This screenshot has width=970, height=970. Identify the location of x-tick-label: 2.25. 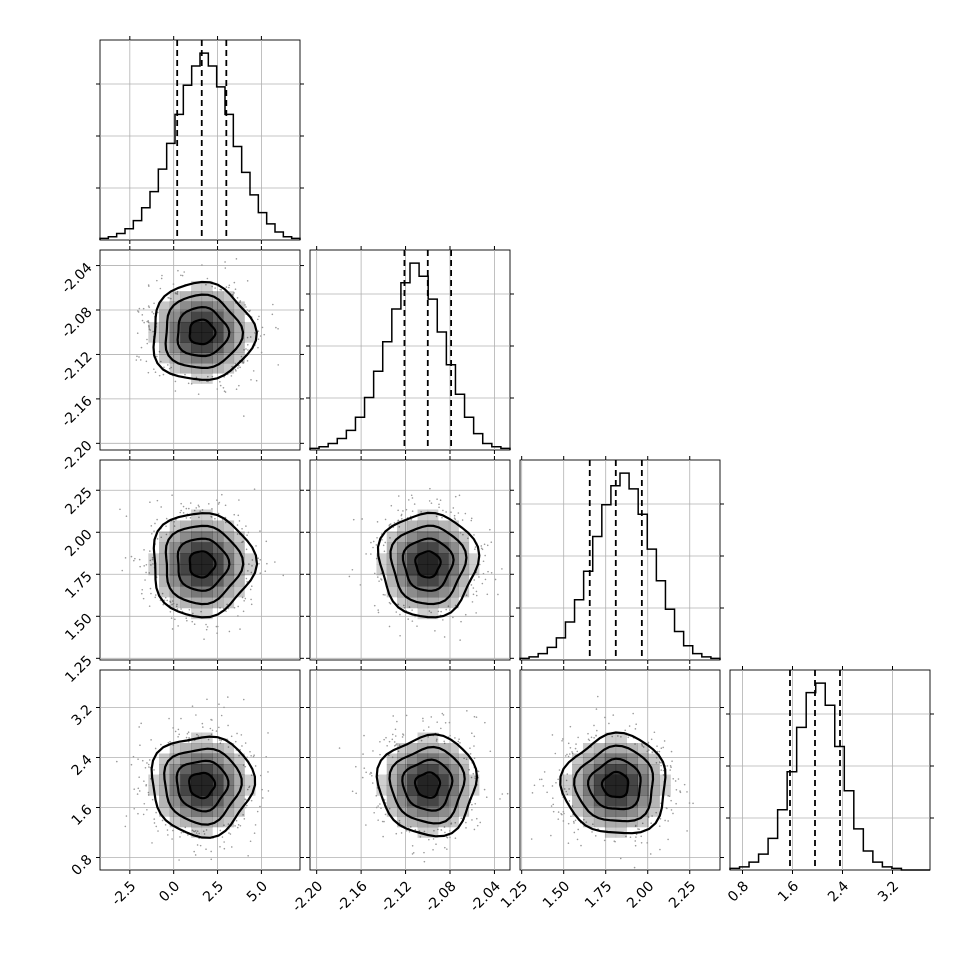
(682, 894).